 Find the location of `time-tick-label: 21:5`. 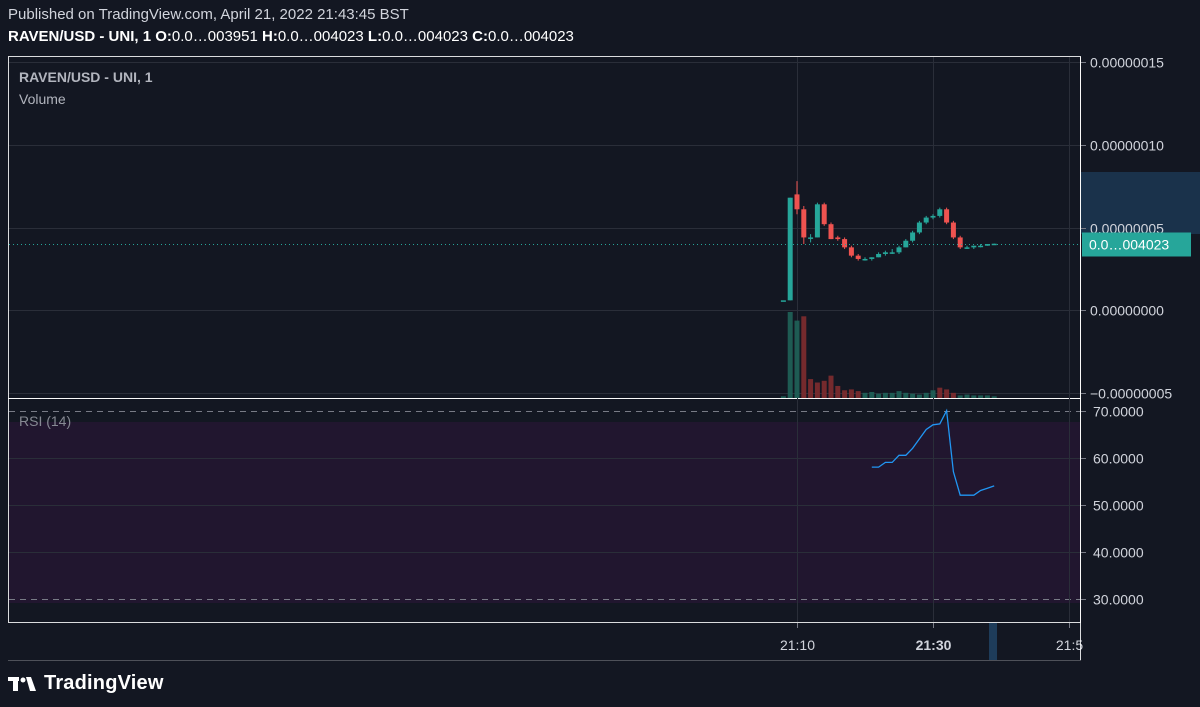

time-tick-label: 21:5 is located at coordinates (1069, 645).